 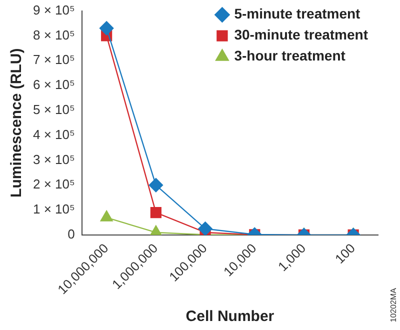 What do you see at coordinates (17, 123) in the screenshot?
I see `y-axis-title: Luminescence (RLU)` at bounding box center [17, 123].